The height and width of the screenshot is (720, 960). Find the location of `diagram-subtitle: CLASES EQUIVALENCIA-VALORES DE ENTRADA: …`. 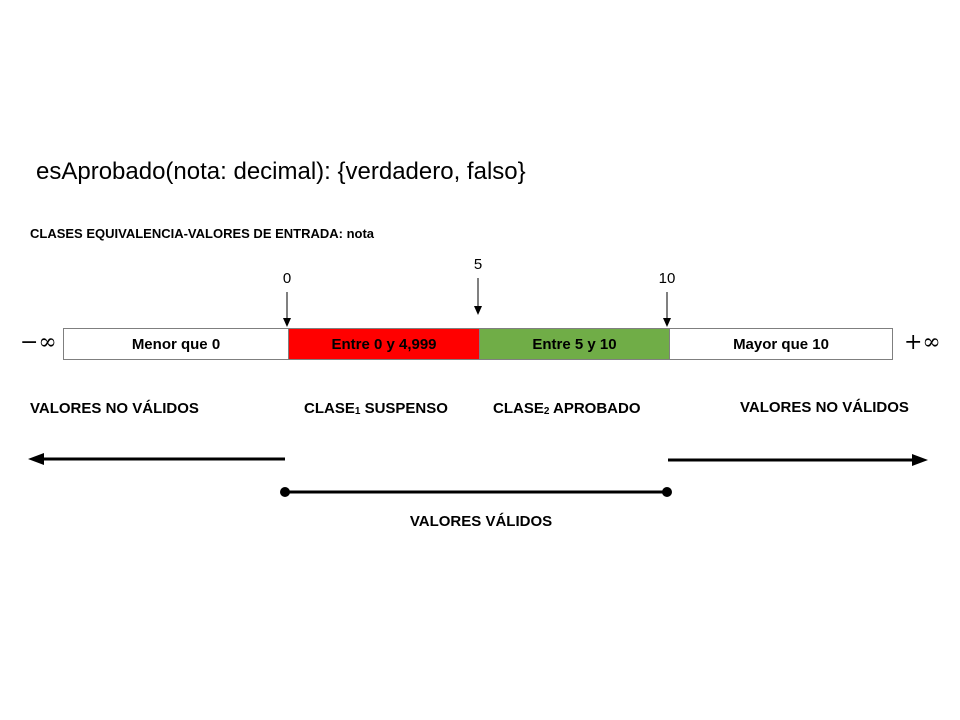

diagram-subtitle: CLASES EQUIVALENCIA-VALORES DE ENTRADA: … is located at coordinates (202, 233).